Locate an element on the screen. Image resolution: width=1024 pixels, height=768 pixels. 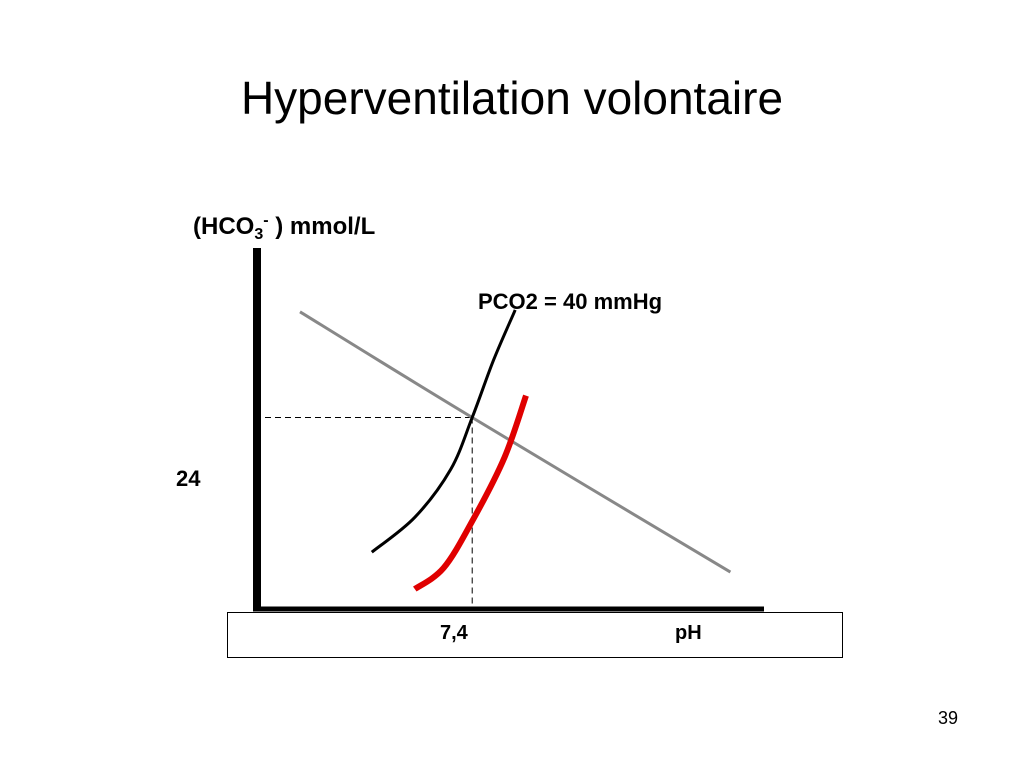
x-tick-label: 7,4 is located at coordinates (454, 633).